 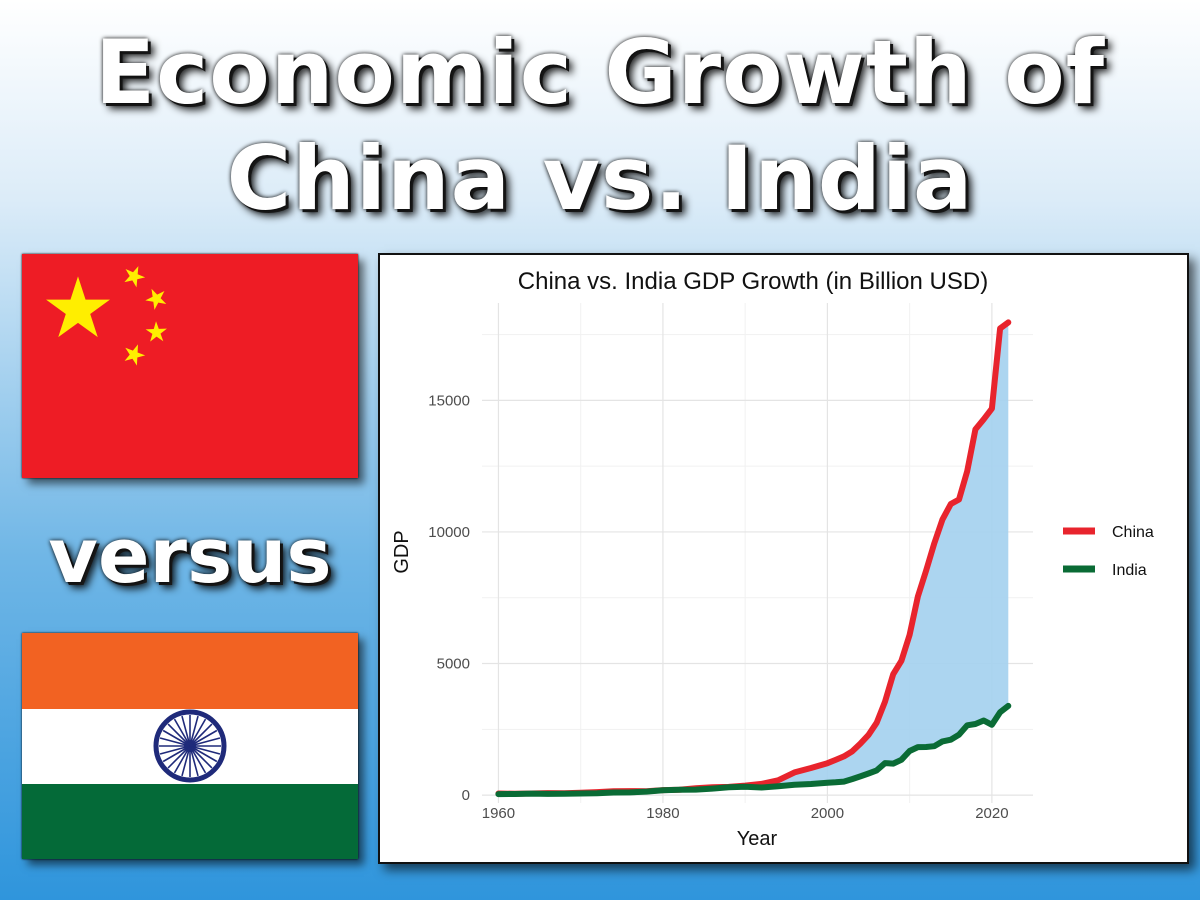 I want to click on x-tick-label: 1980, so click(x=662, y=813).